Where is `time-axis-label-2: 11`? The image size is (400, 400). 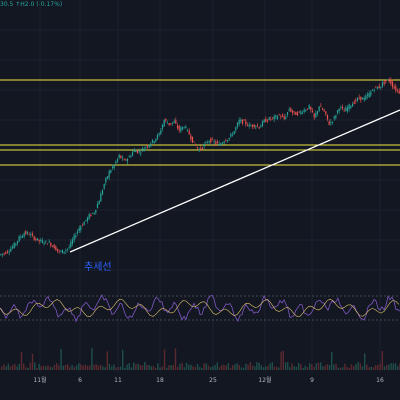 time-axis-label-2: 11 is located at coordinates (118, 380).